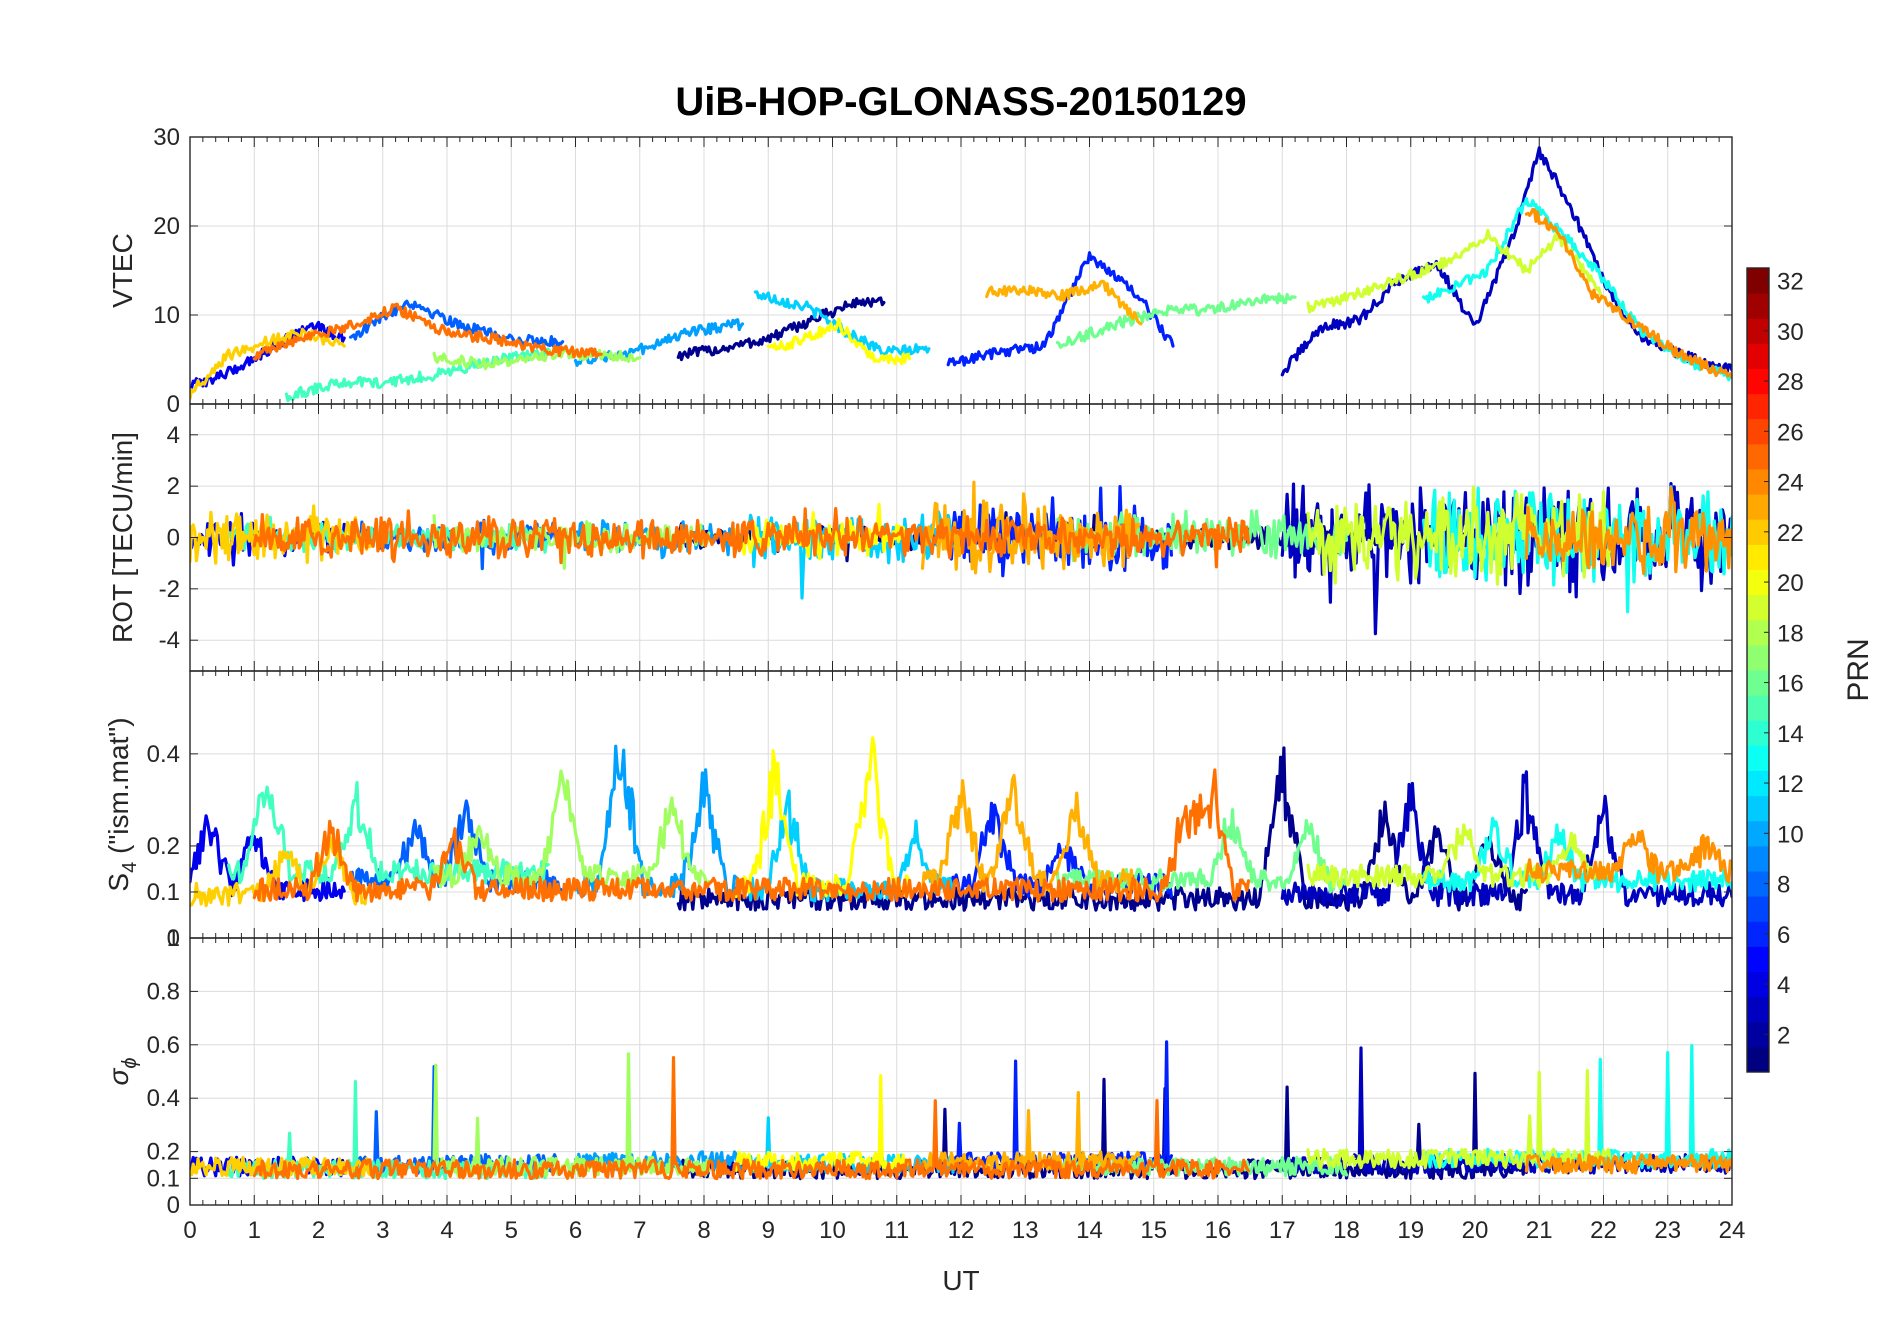  I want to click on colorbar-tick-label: 24, so click(1790, 483).